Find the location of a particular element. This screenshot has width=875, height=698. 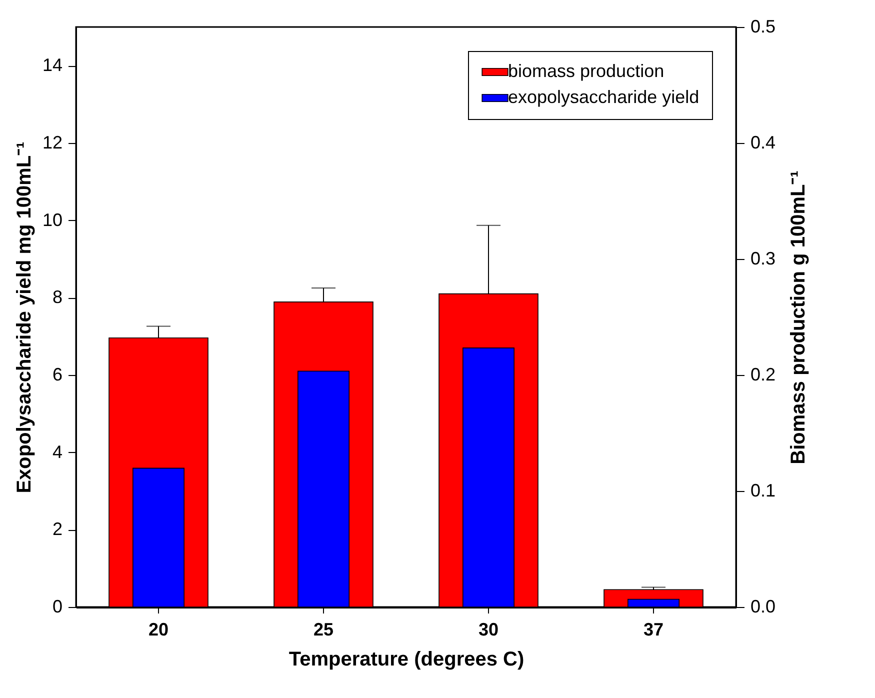

y2-axis-title: Biomass production g 100mL⁻¹ is located at coordinates (799, 317).